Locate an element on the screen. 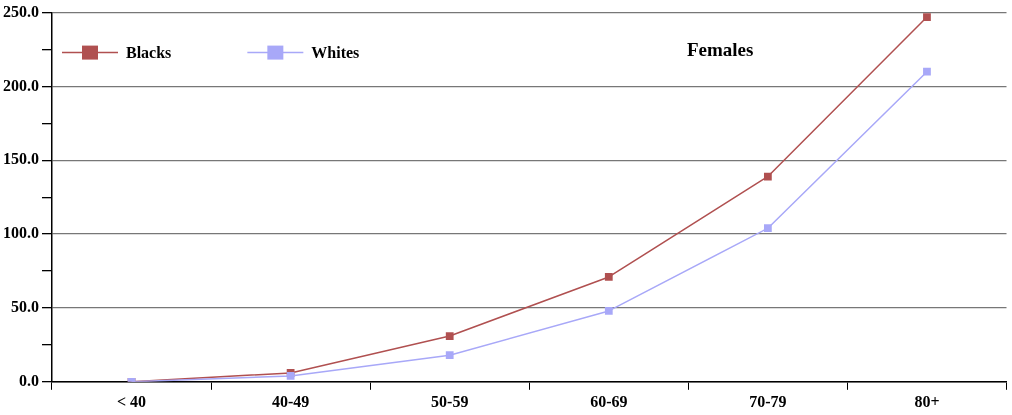 Image resolution: width=1012 pixels, height=415 pixels. text: Females is located at coordinates (720, 49).